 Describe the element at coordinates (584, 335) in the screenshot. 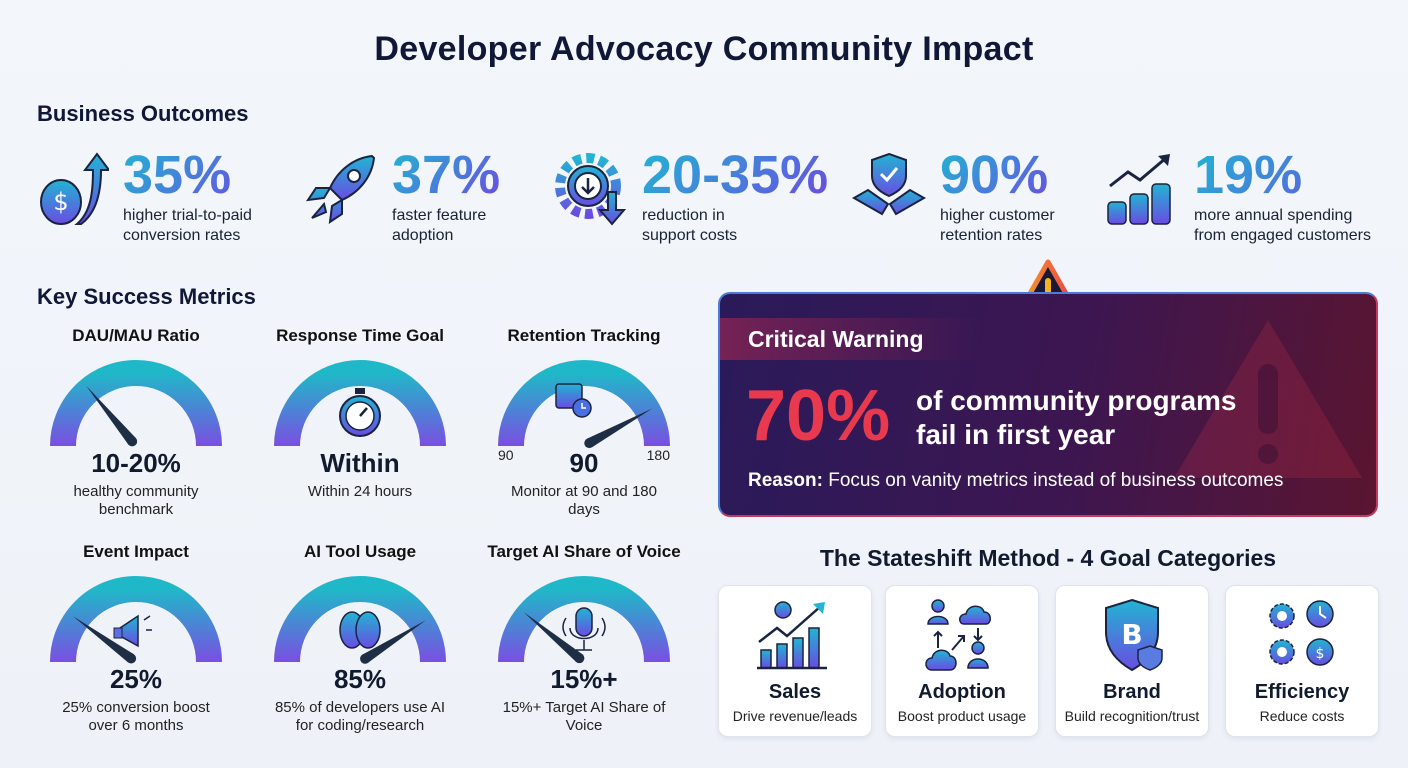

I see `gauge-title: Retention Tracking` at that location.